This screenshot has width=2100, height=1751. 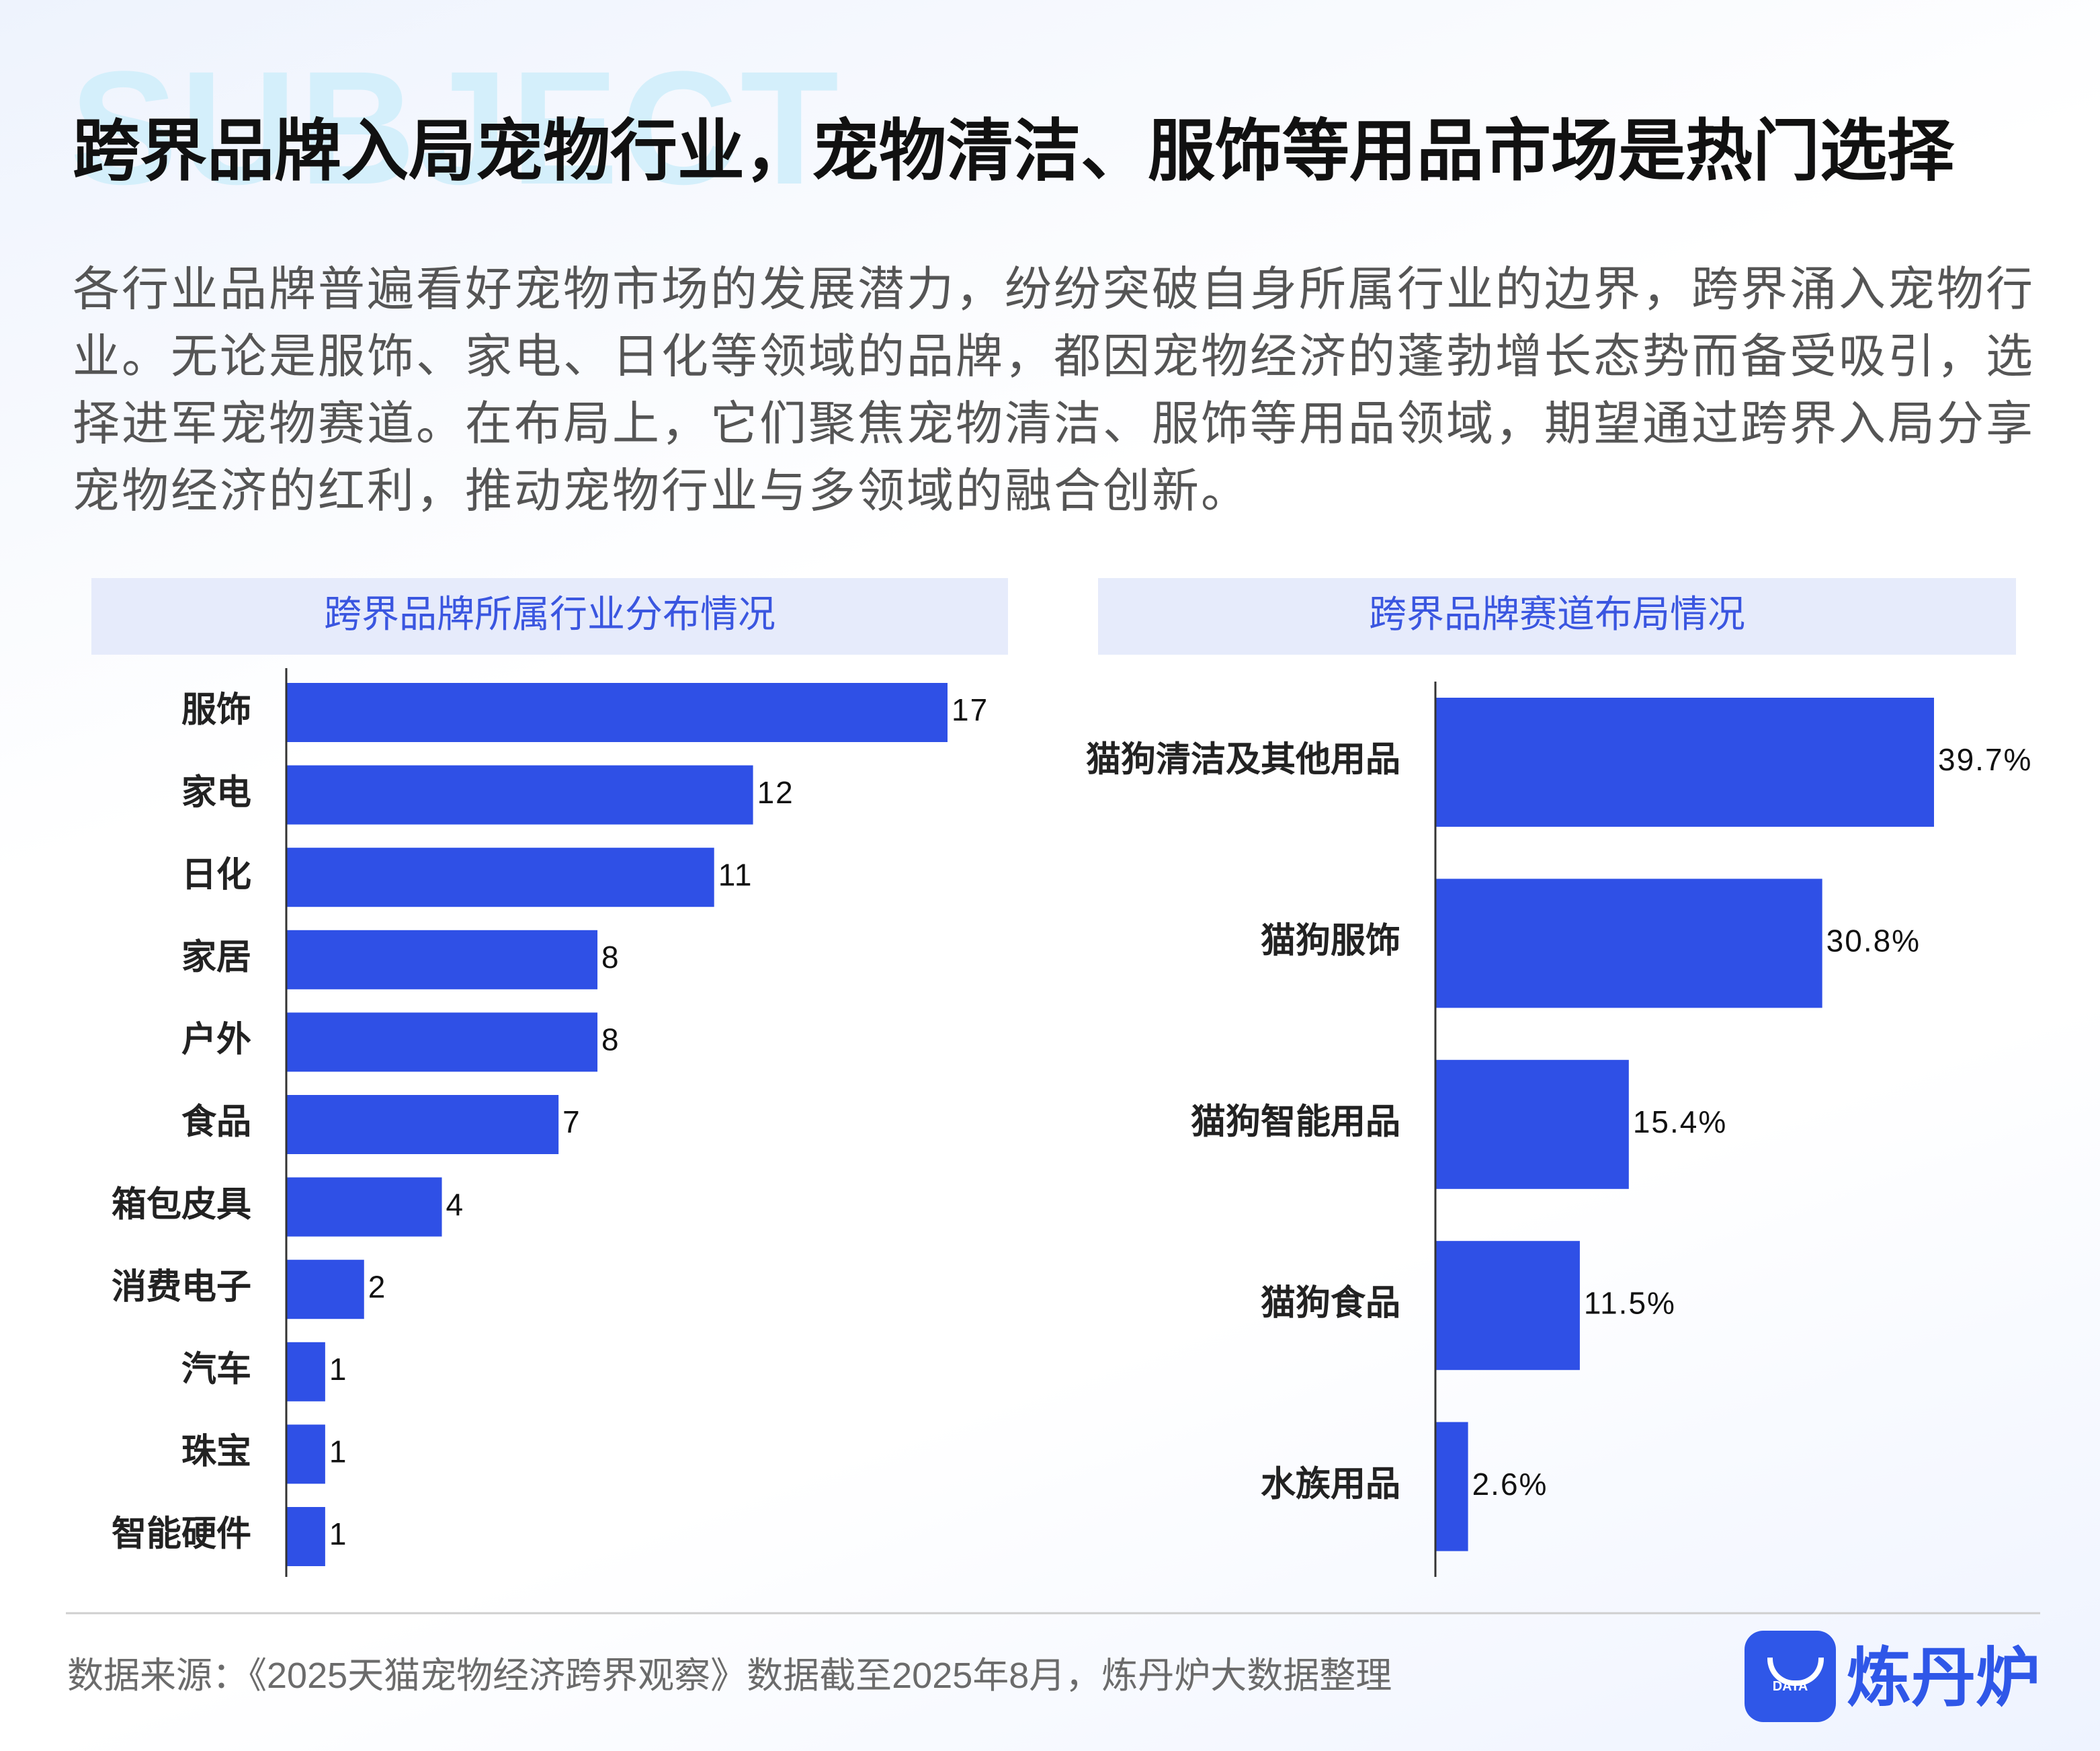 I want to click on category-label: 家电, so click(x=216, y=792).